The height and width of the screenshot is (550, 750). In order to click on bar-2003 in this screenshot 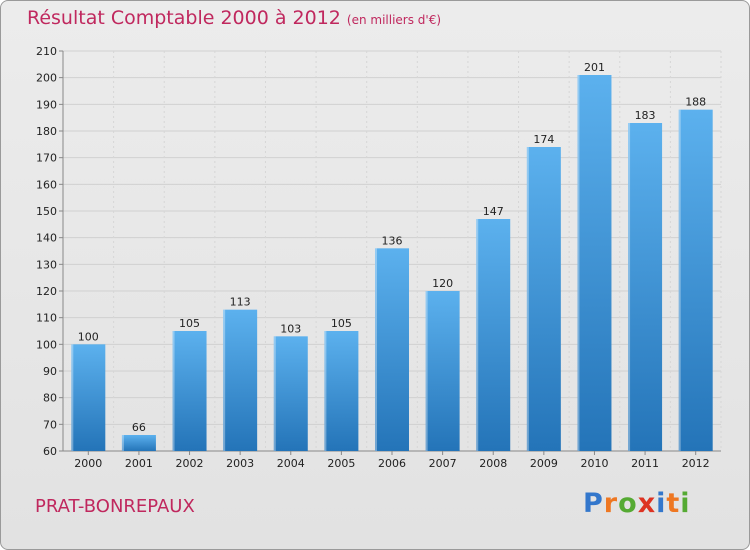, I will do `click(240, 380)`.